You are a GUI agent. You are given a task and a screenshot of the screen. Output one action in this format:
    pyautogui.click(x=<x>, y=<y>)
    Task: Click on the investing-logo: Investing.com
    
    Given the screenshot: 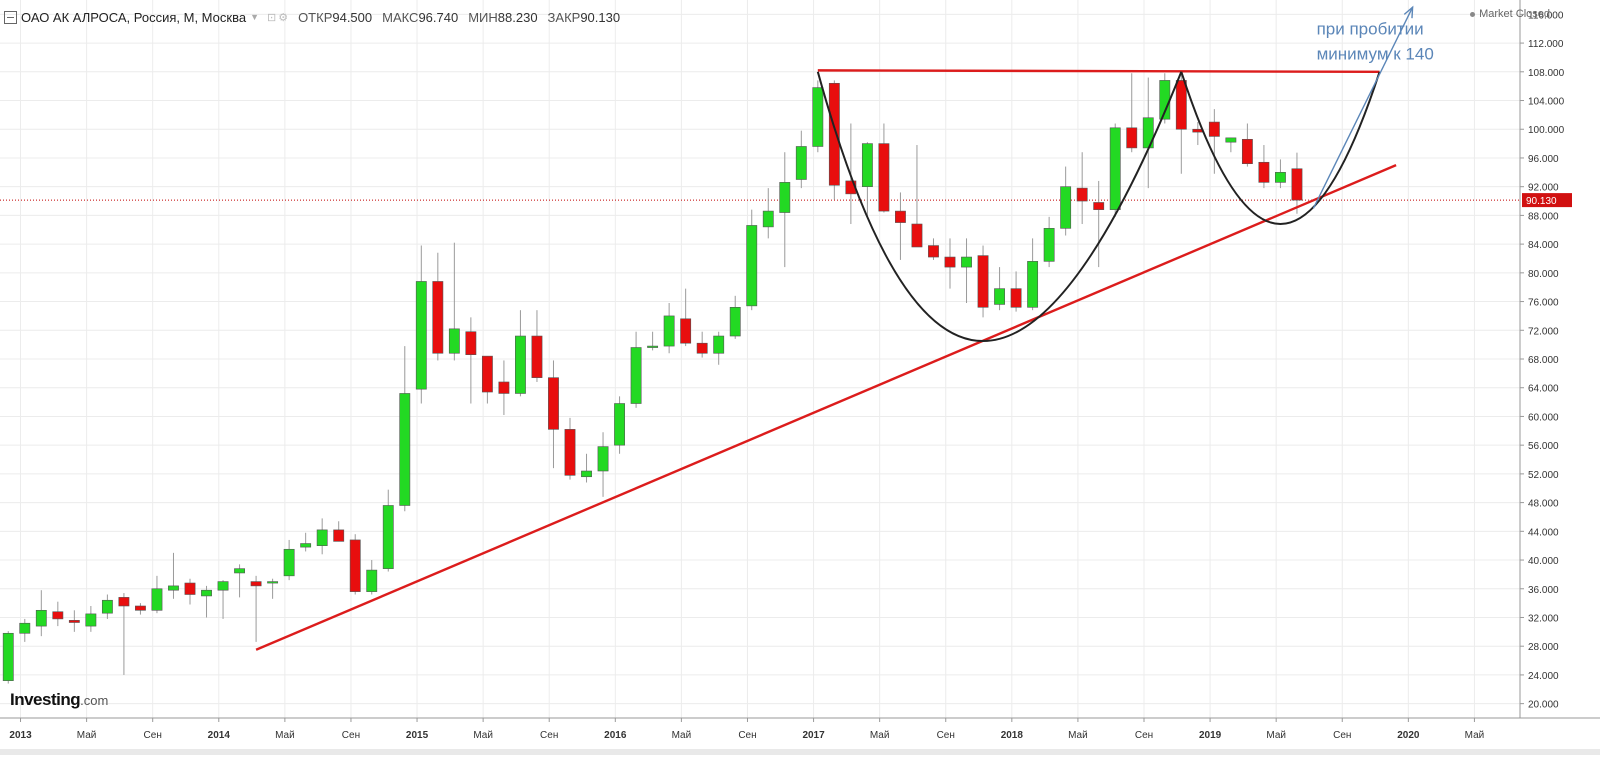 What is the action you would take?
    pyautogui.click(x=59, y=700)
    